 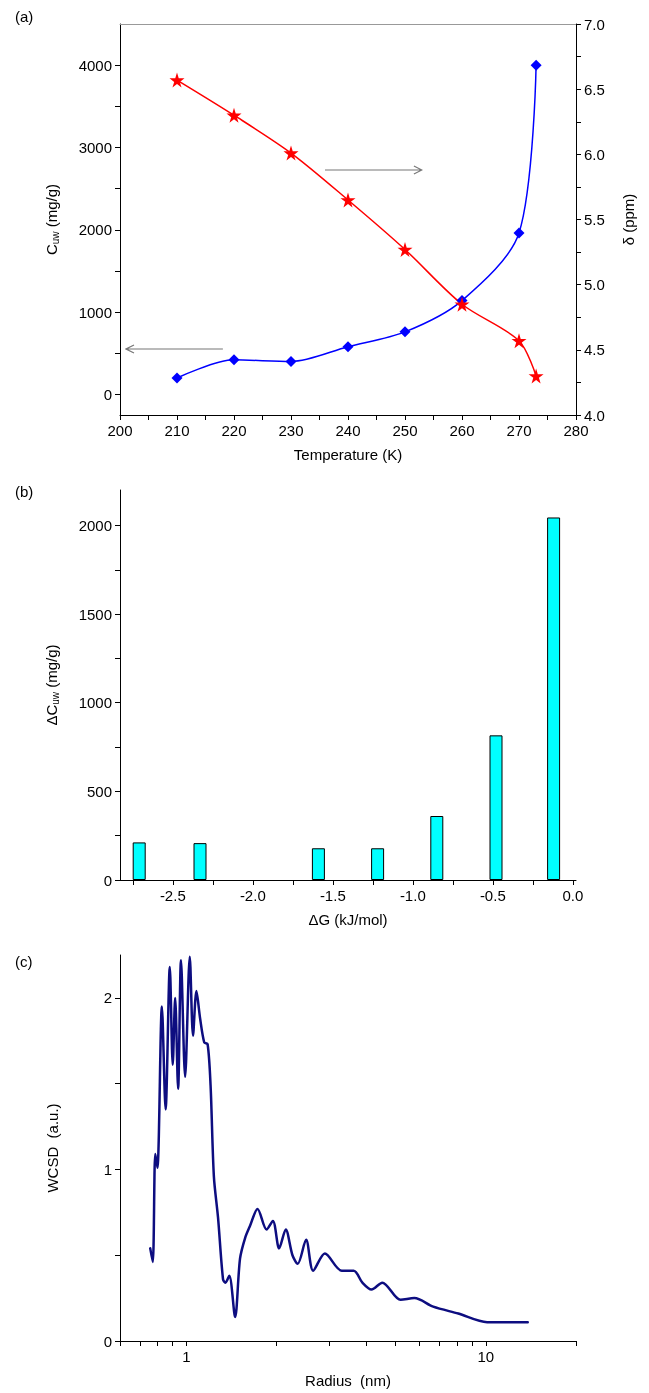 I want to click on chart-title: (b), so click(x=24, y=491).